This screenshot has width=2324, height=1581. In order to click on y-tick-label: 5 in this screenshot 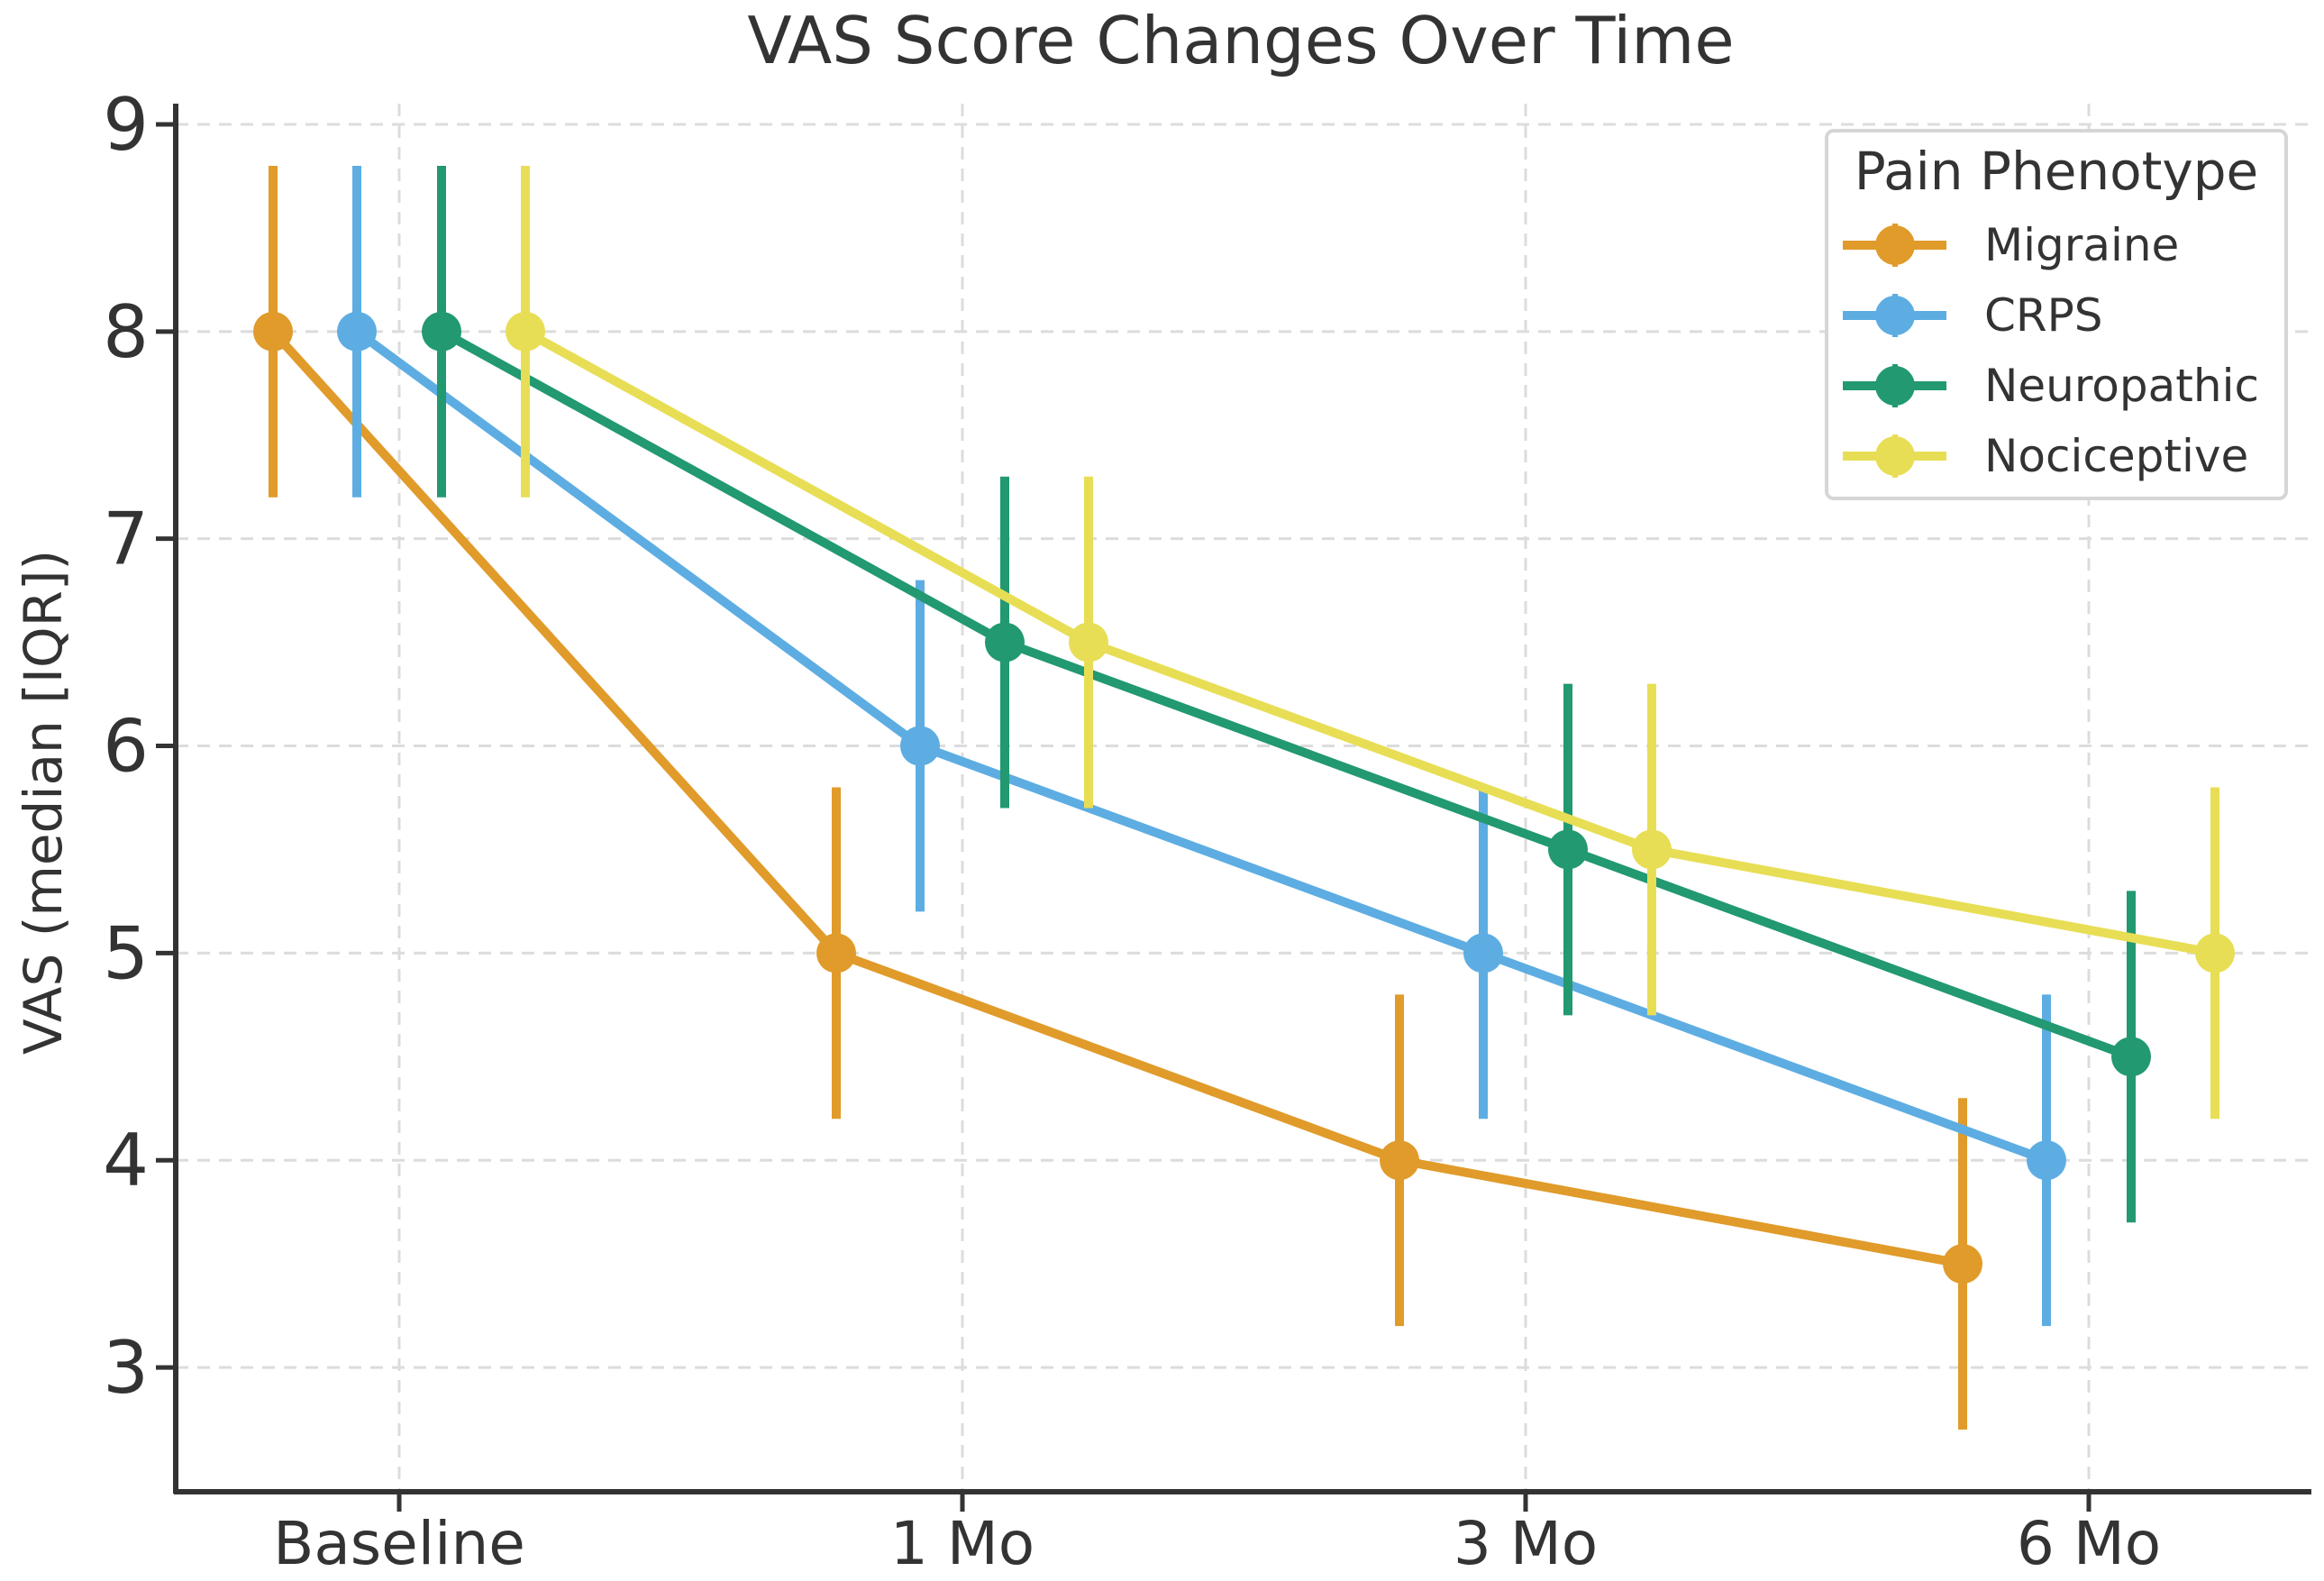, I will do `click(126, 953)`.